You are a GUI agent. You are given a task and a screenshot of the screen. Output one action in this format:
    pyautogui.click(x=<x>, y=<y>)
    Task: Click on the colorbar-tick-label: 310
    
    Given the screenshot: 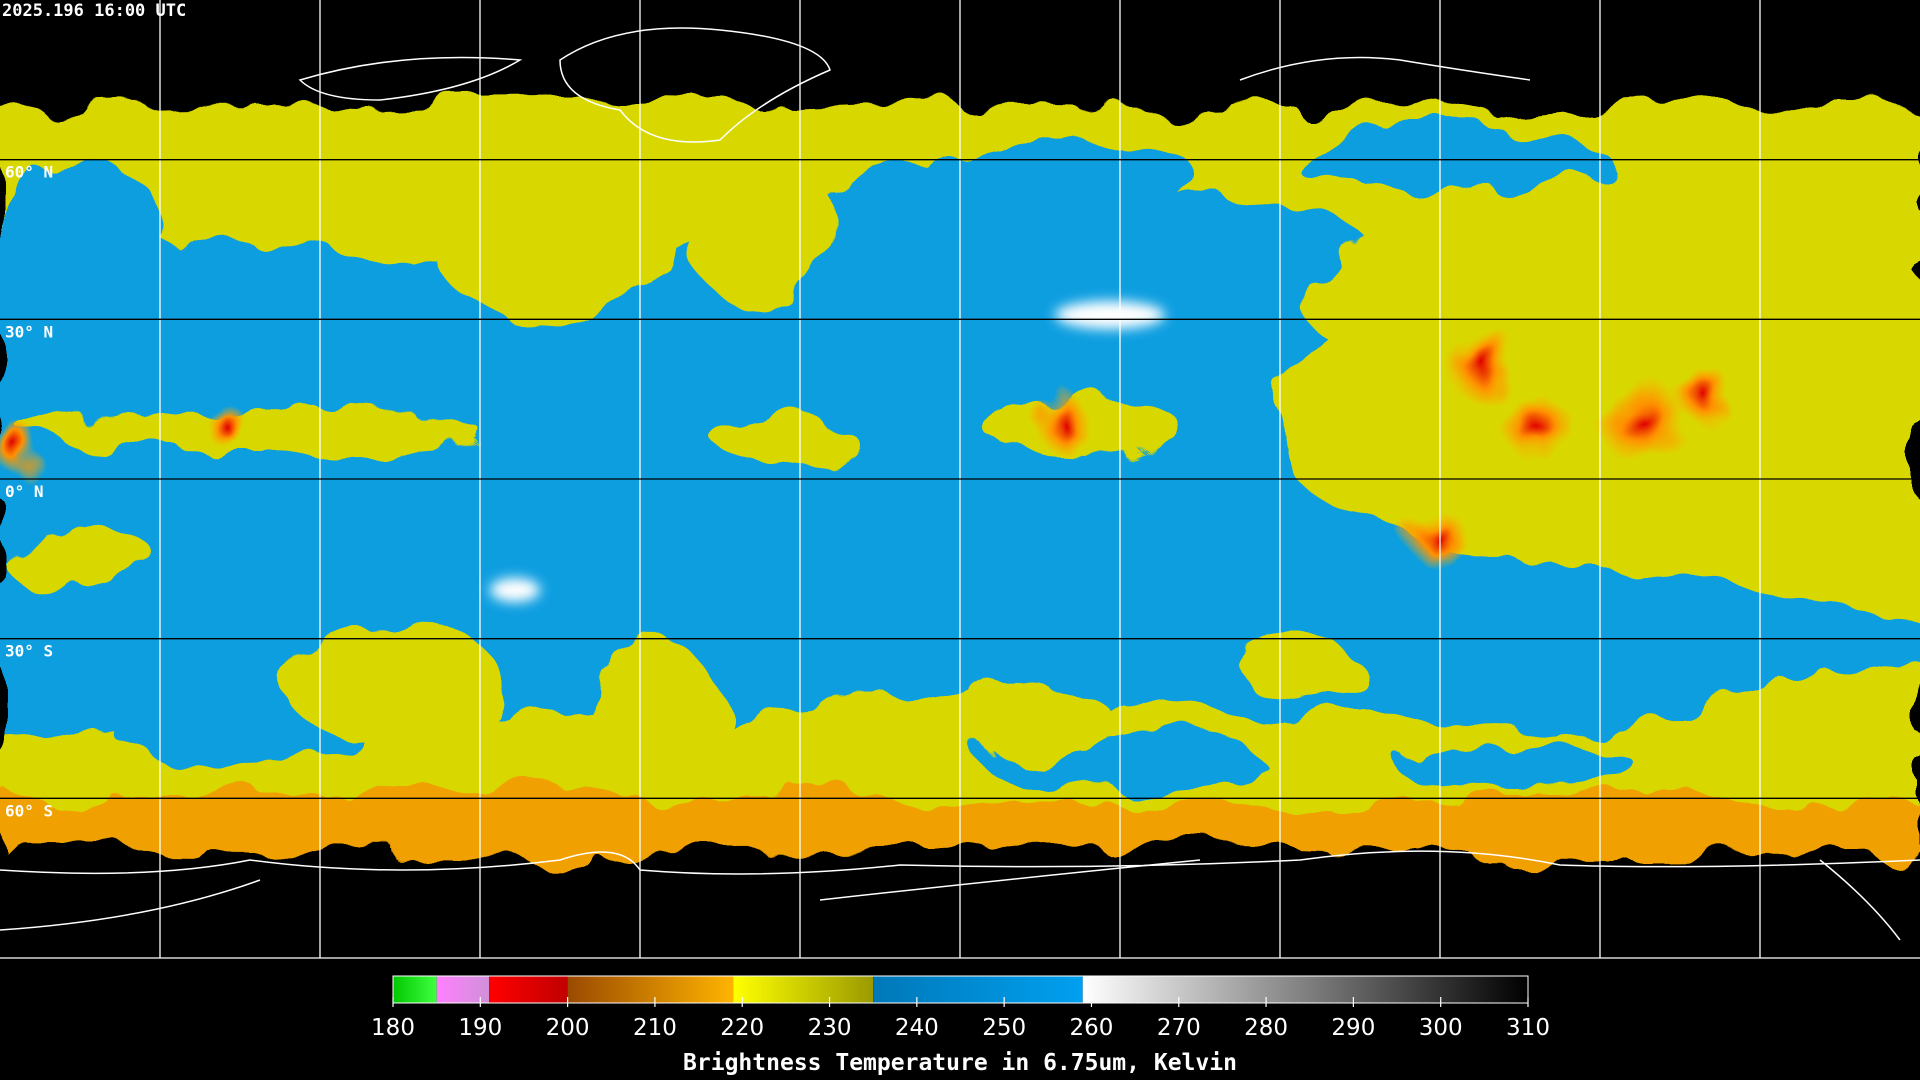 What is the action you would take?
    pyautogui.click(x=1528, y=1028)
    